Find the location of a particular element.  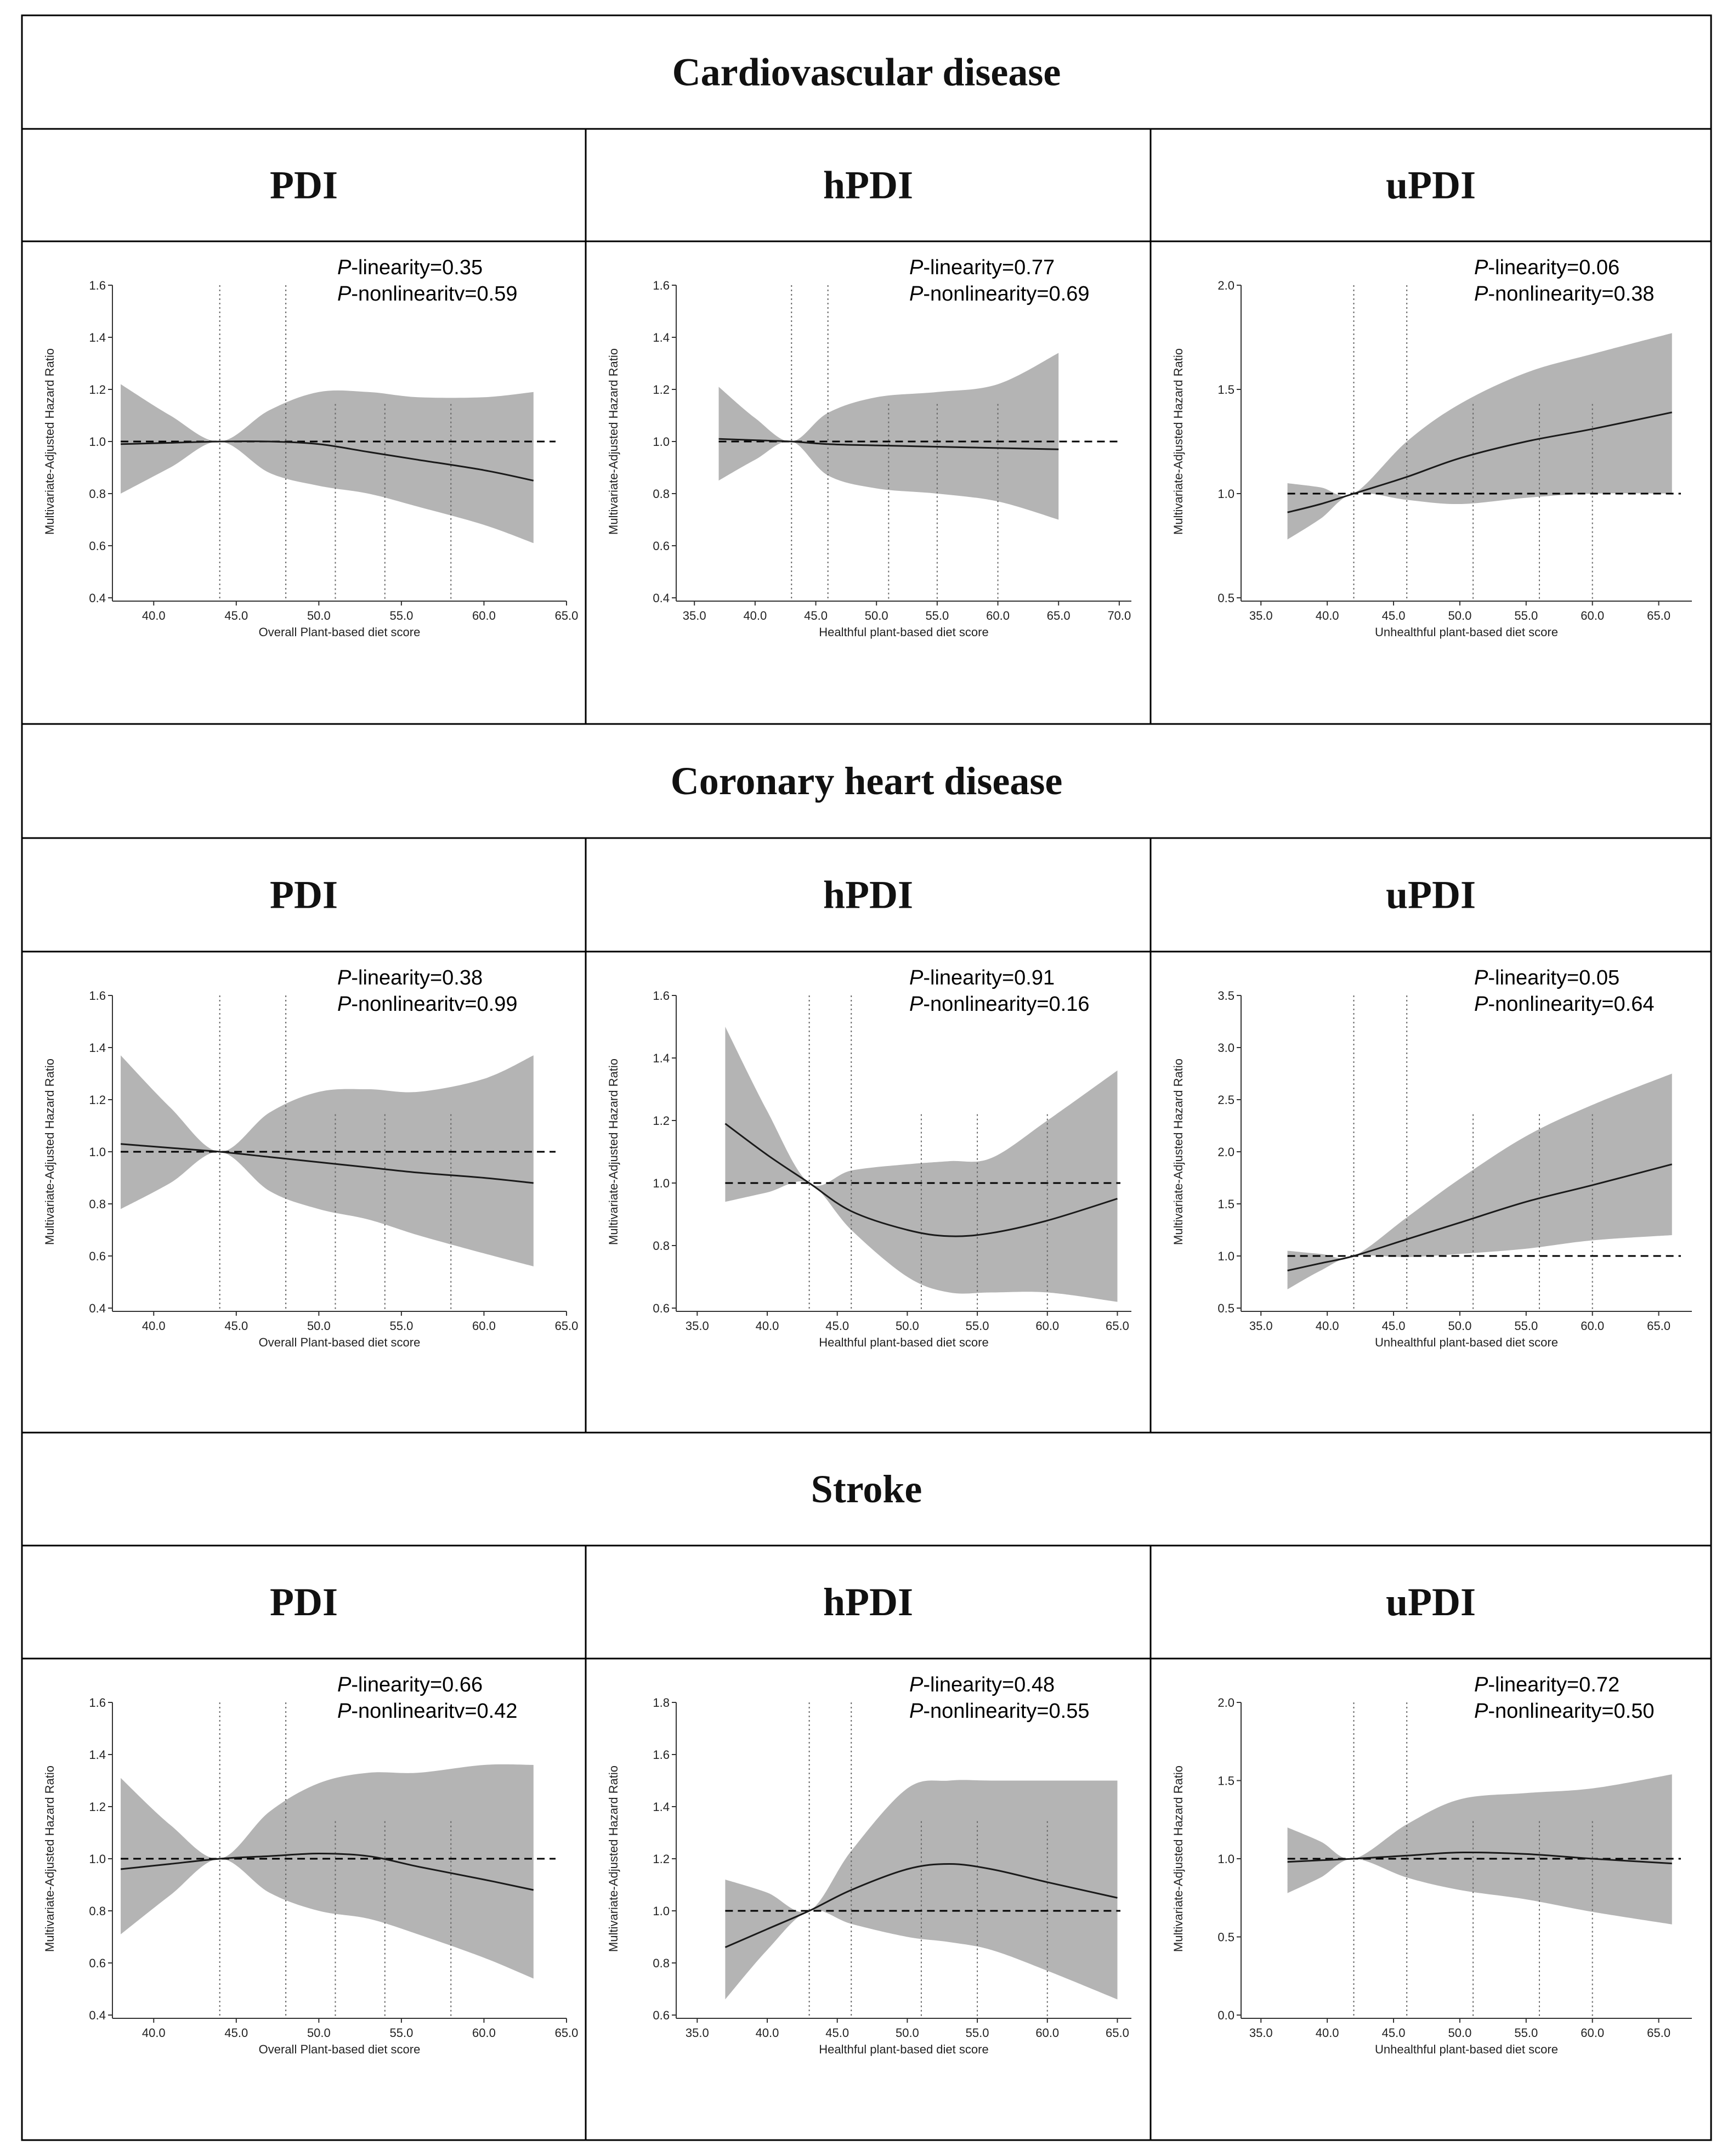

p-nonlinearity-label: P-nonlinearity=0.38 is located at coordinates (1565, 293).